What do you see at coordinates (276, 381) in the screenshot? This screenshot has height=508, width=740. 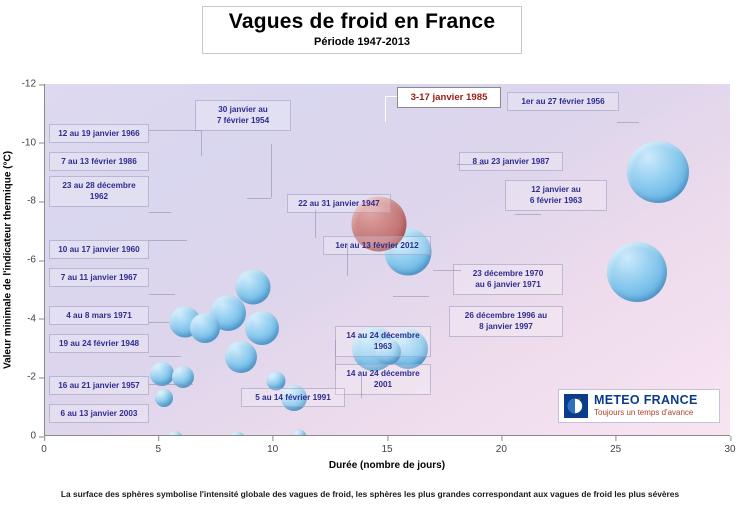 I see `bubble-1963d` at bounding box center [276, 381].